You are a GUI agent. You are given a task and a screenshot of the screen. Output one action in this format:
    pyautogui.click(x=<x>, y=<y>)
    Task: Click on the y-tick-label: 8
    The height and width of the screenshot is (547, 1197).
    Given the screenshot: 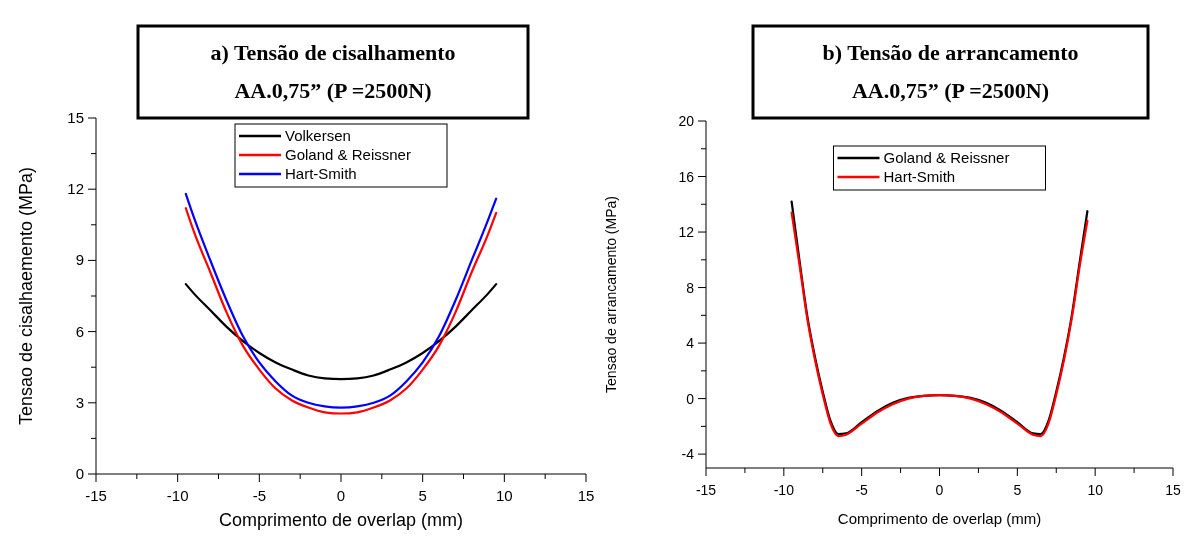 What is the action you would take?
    pyautogui.click(x=690, y=287)
    